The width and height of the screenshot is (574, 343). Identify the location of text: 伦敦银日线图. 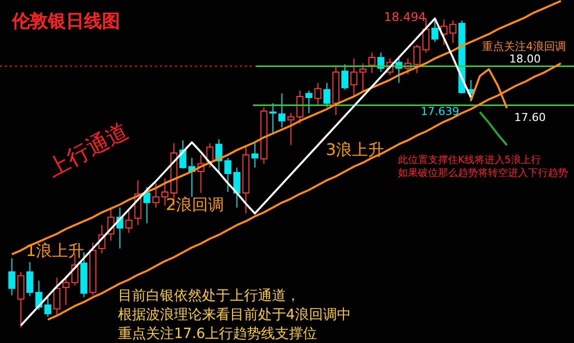
(65, 21).